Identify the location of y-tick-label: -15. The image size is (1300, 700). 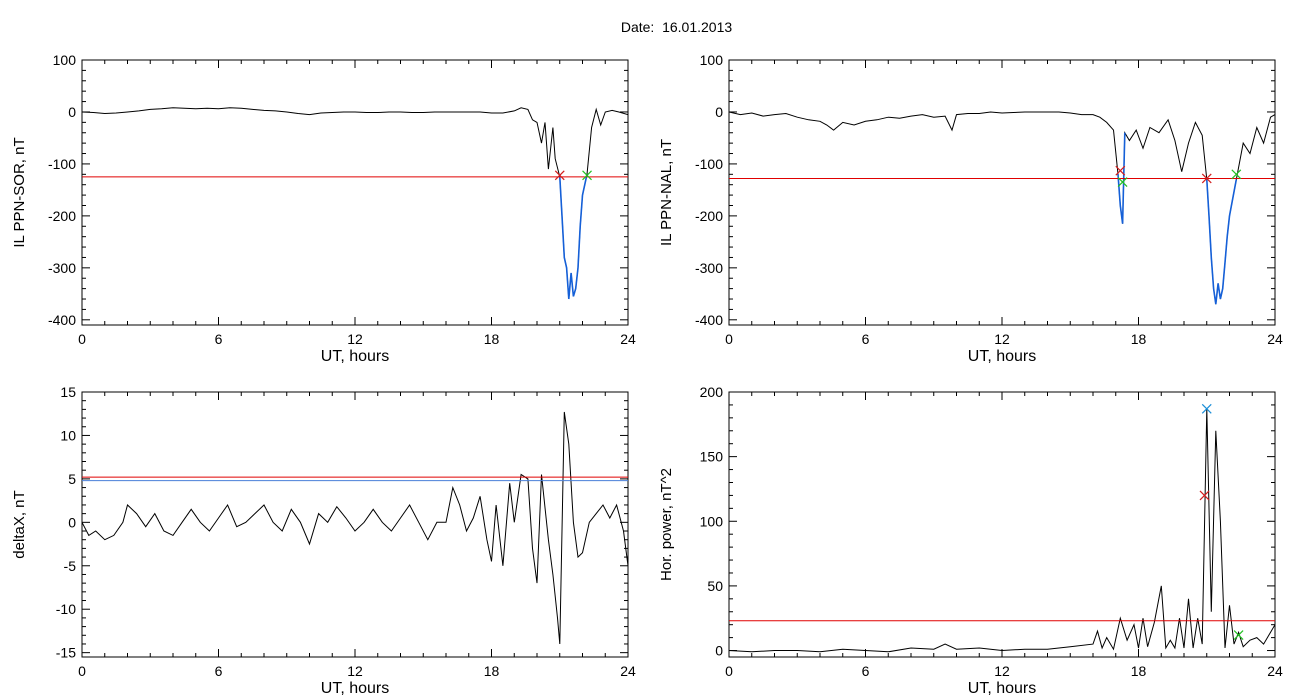
(66, 653).